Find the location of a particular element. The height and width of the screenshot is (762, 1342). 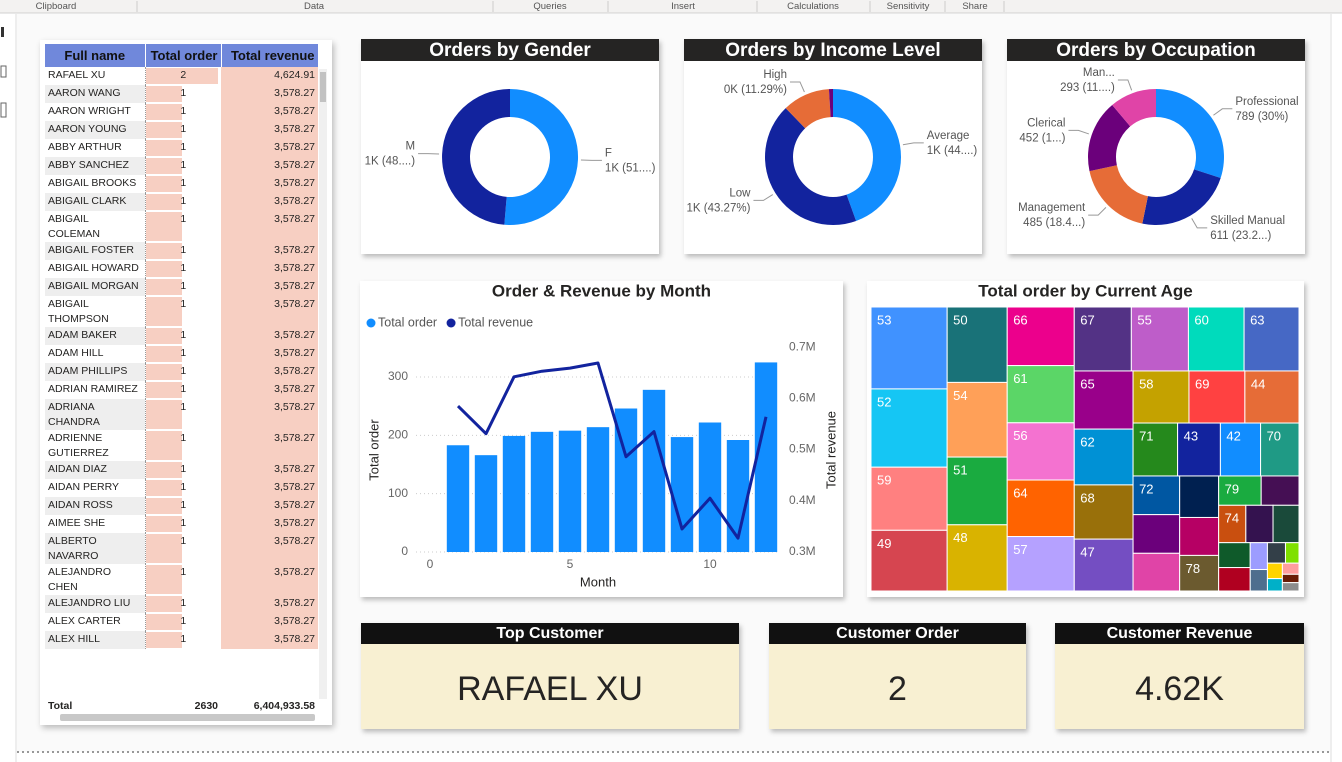

row: ADRIANA CHANDRA 1 3,578.27 is located at coordinates (181, 414).